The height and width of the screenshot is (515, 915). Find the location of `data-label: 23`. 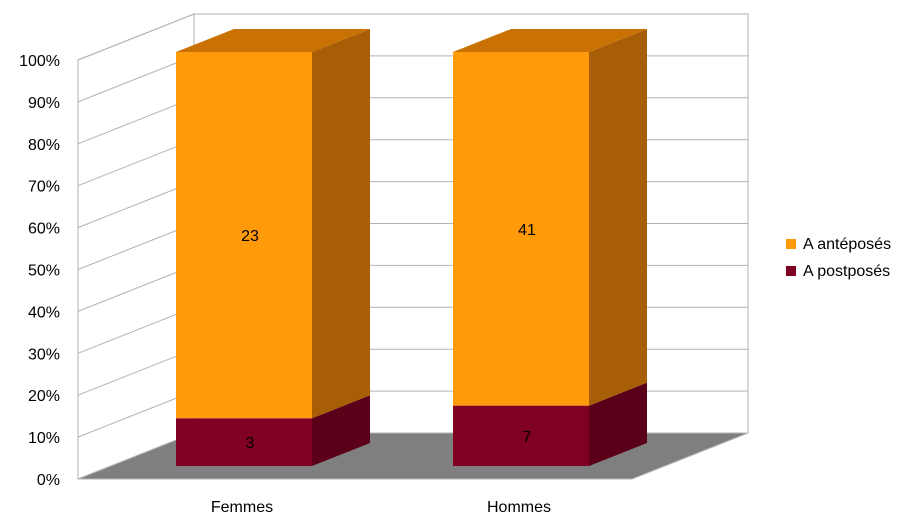

data-label: 23 is located at coordinates (250, 236).